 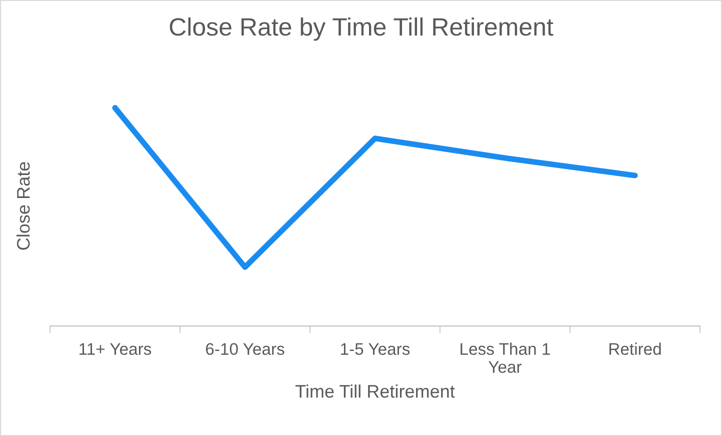 I want to click on x-tick-label: 1-5 Years, so click(x=375, y=349).